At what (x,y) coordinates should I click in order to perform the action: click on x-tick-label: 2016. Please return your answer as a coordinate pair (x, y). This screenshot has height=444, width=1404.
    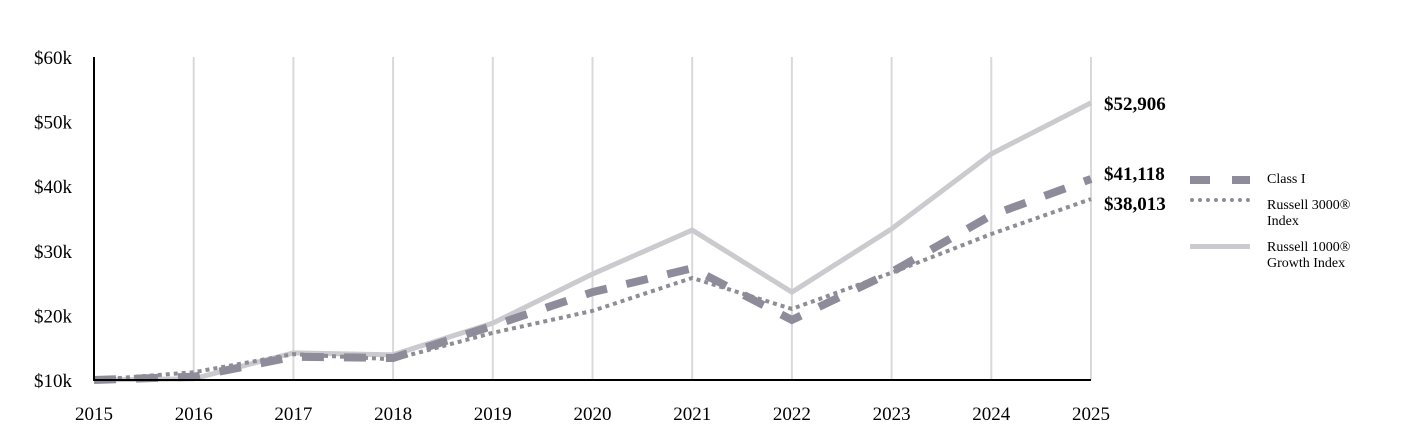
    Looking at the image, I should click on (194, 414).